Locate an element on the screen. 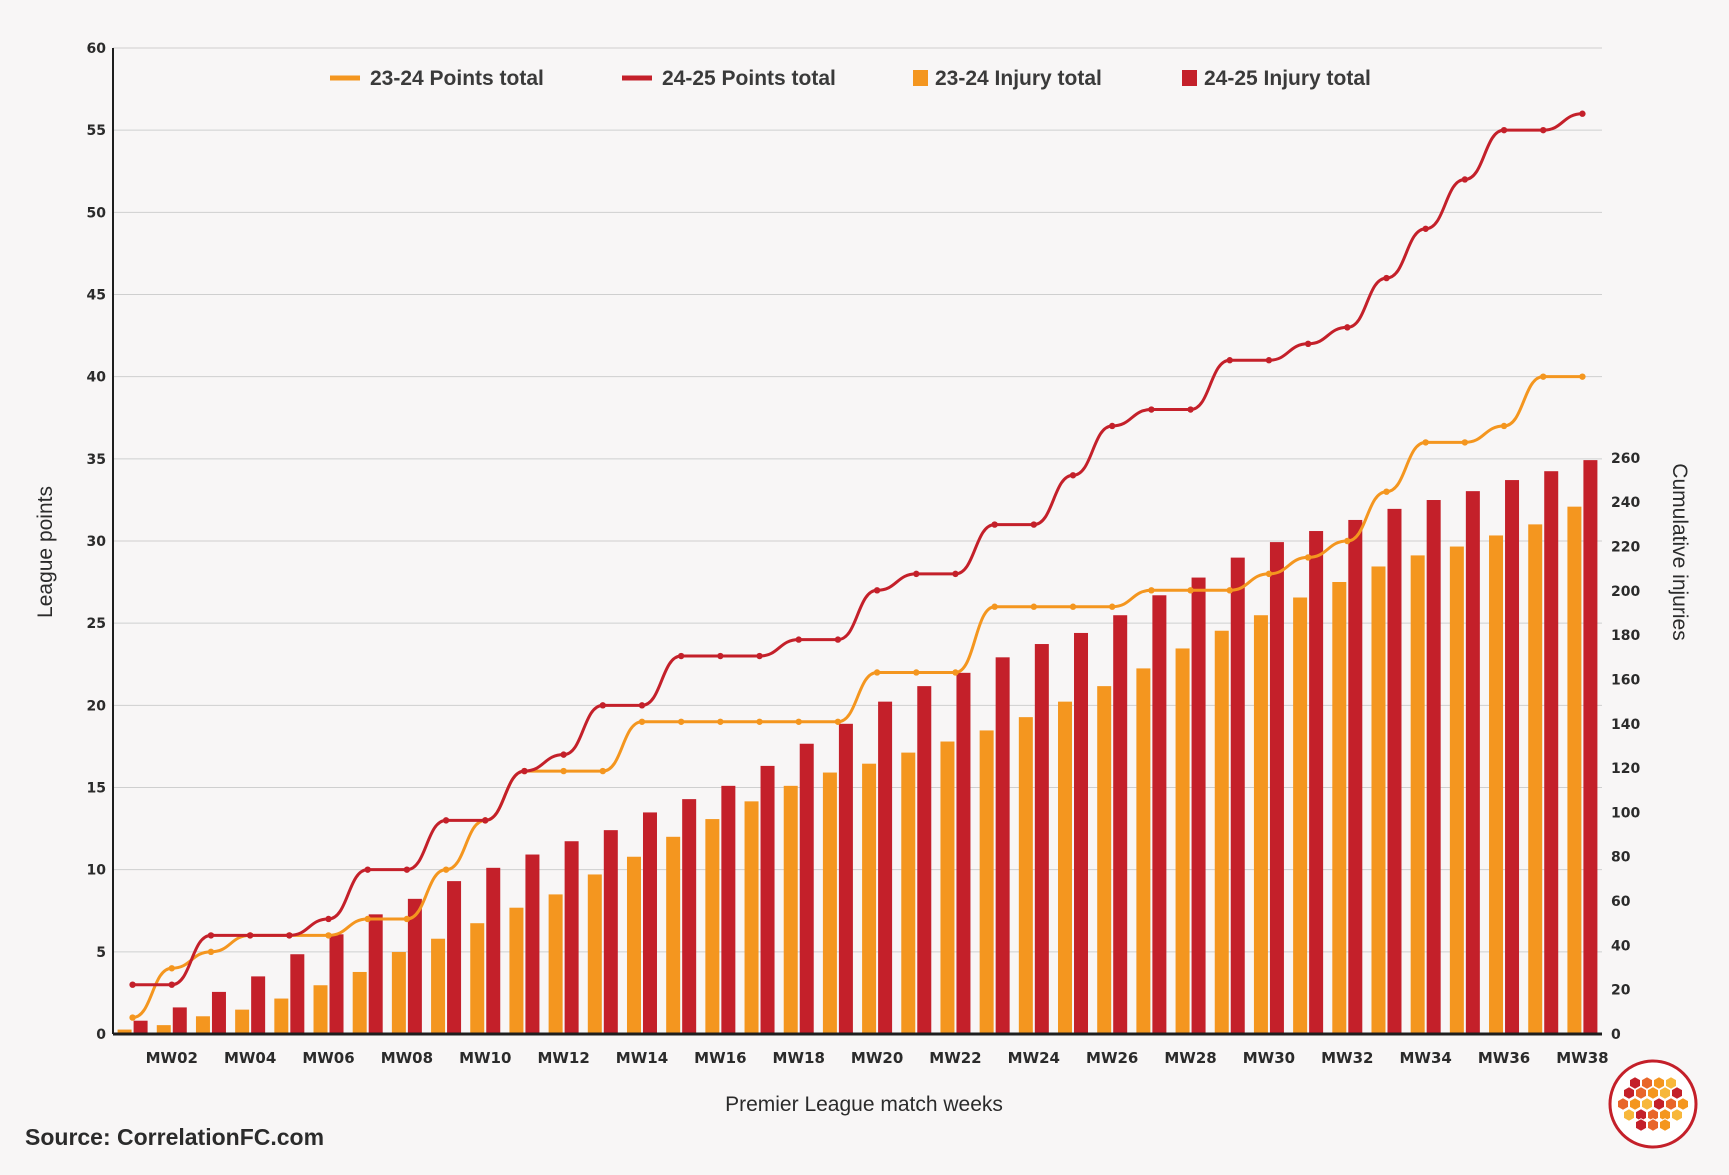 Image resolution: width=1729 pixels, height=1175 pixels. bar-23-24-injury-total-mw06 is located at coordinates (320, 1009).